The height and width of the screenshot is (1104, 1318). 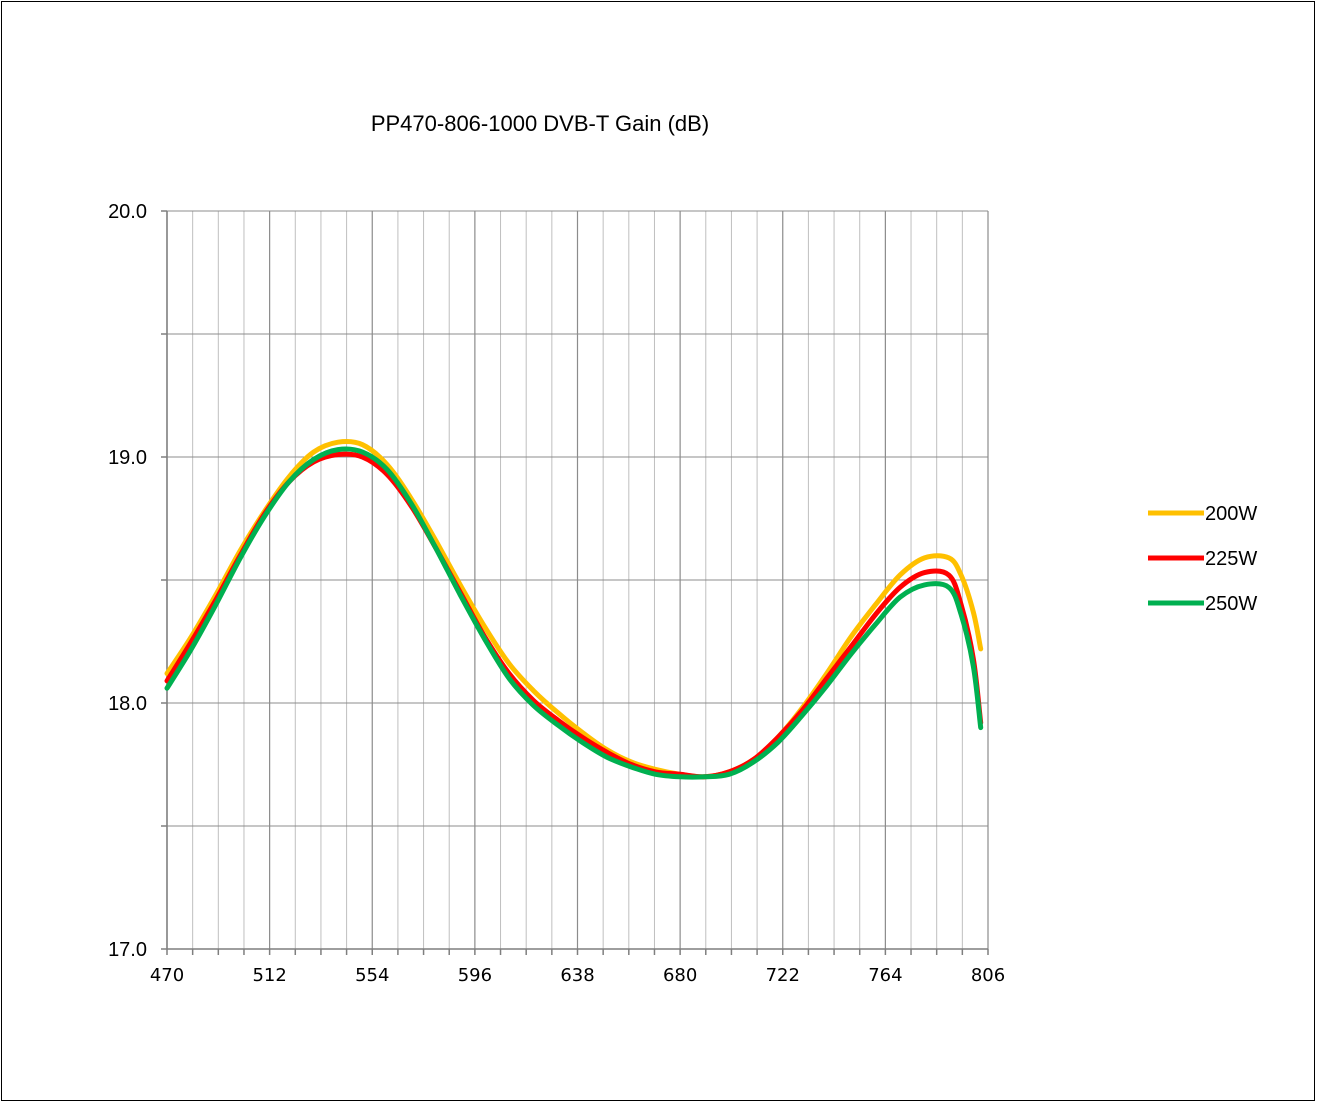 What do you see at coordinates (127, 704) in the screenshot?
I see `y-tick-label: 18.0` at bounding box center [127, 704].